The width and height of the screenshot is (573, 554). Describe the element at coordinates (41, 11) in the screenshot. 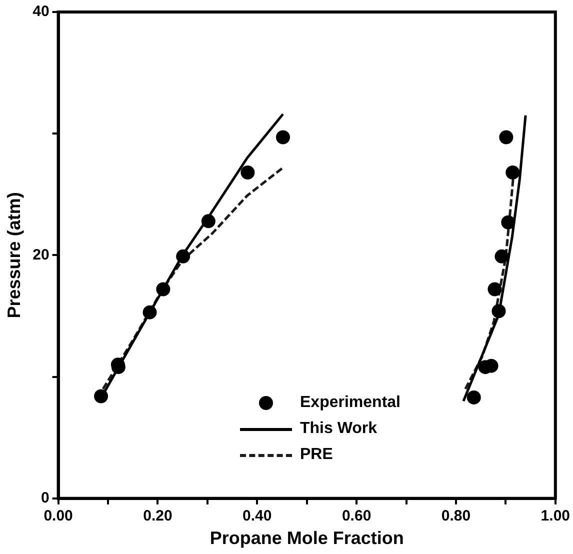

I see `y-tick-label: 40` at that location.